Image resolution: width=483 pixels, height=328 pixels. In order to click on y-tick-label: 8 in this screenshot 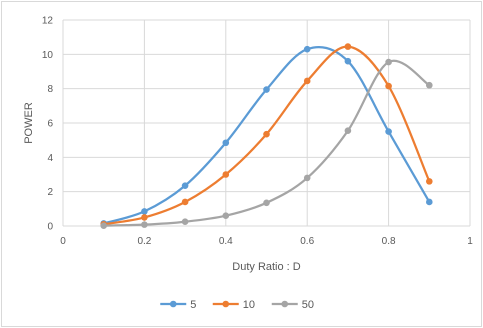, I will do `click(50, 89)`.